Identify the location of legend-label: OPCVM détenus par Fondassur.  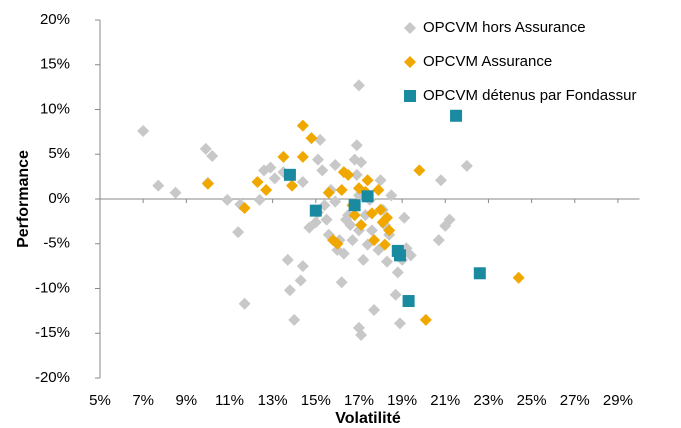
(529, 95).